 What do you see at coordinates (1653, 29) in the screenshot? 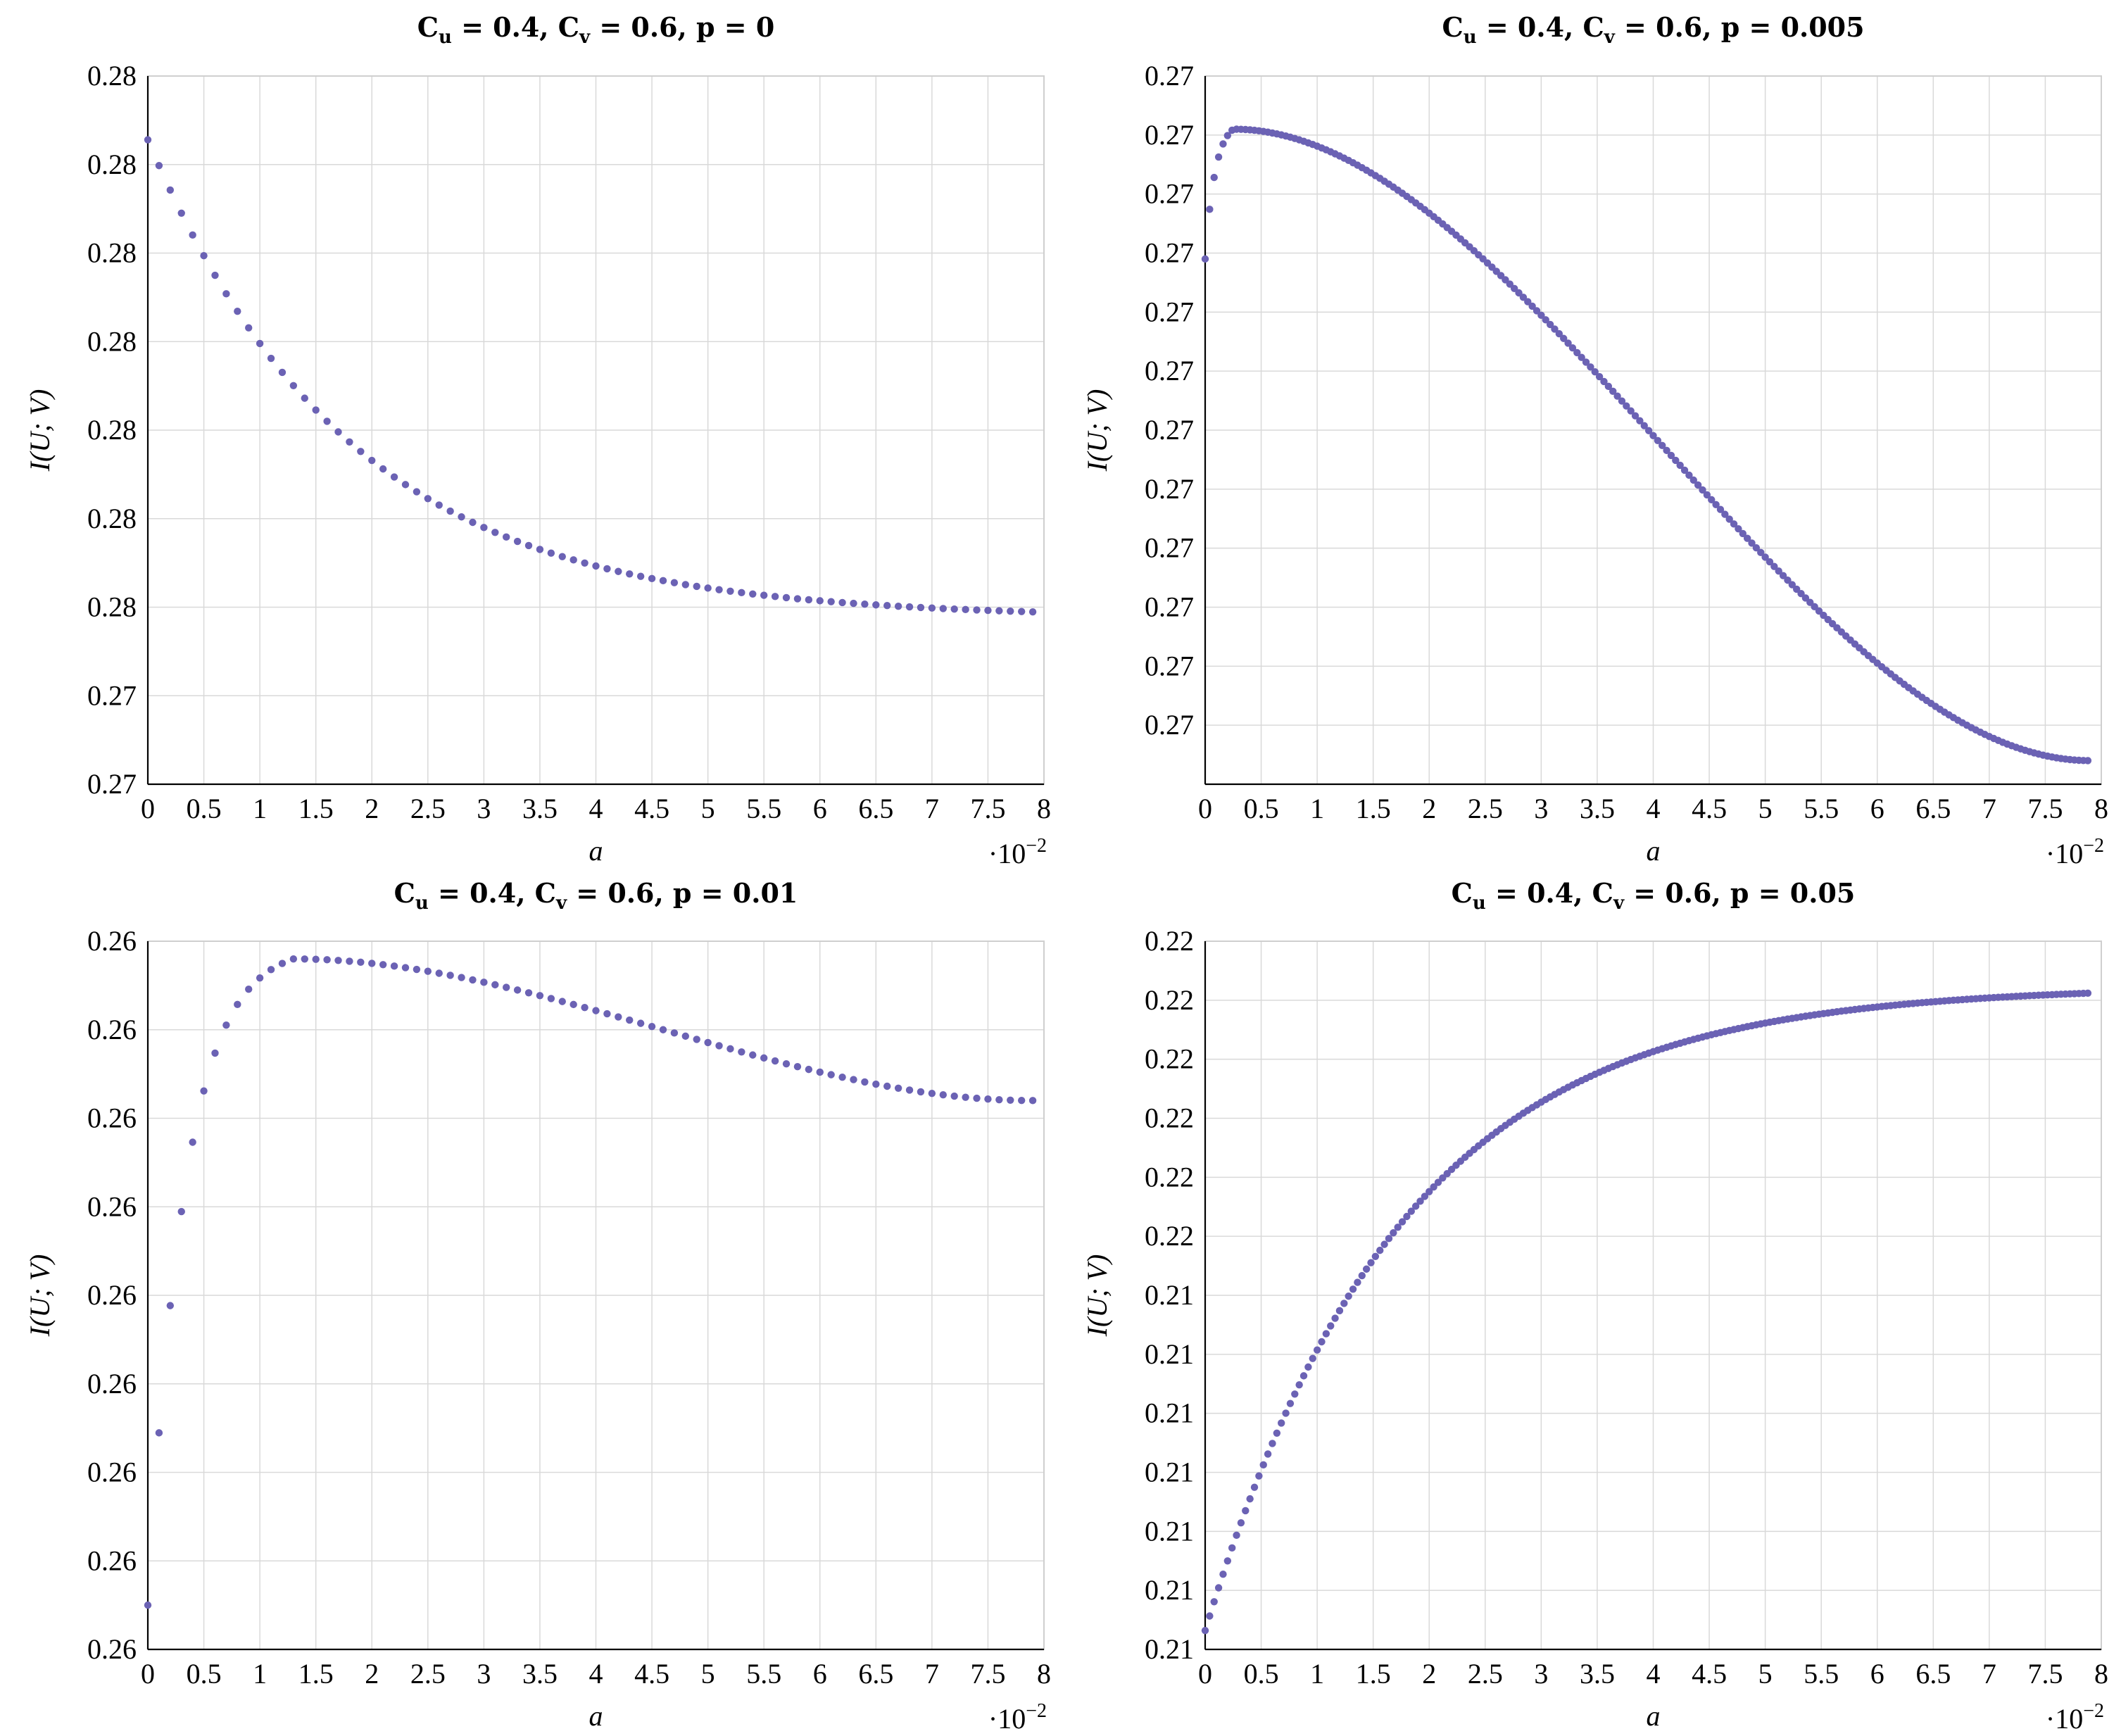
I see `chart-title: Cu = 0.4, Cv = 0.6, p = 0.005` at bounding box center [1653, 29].